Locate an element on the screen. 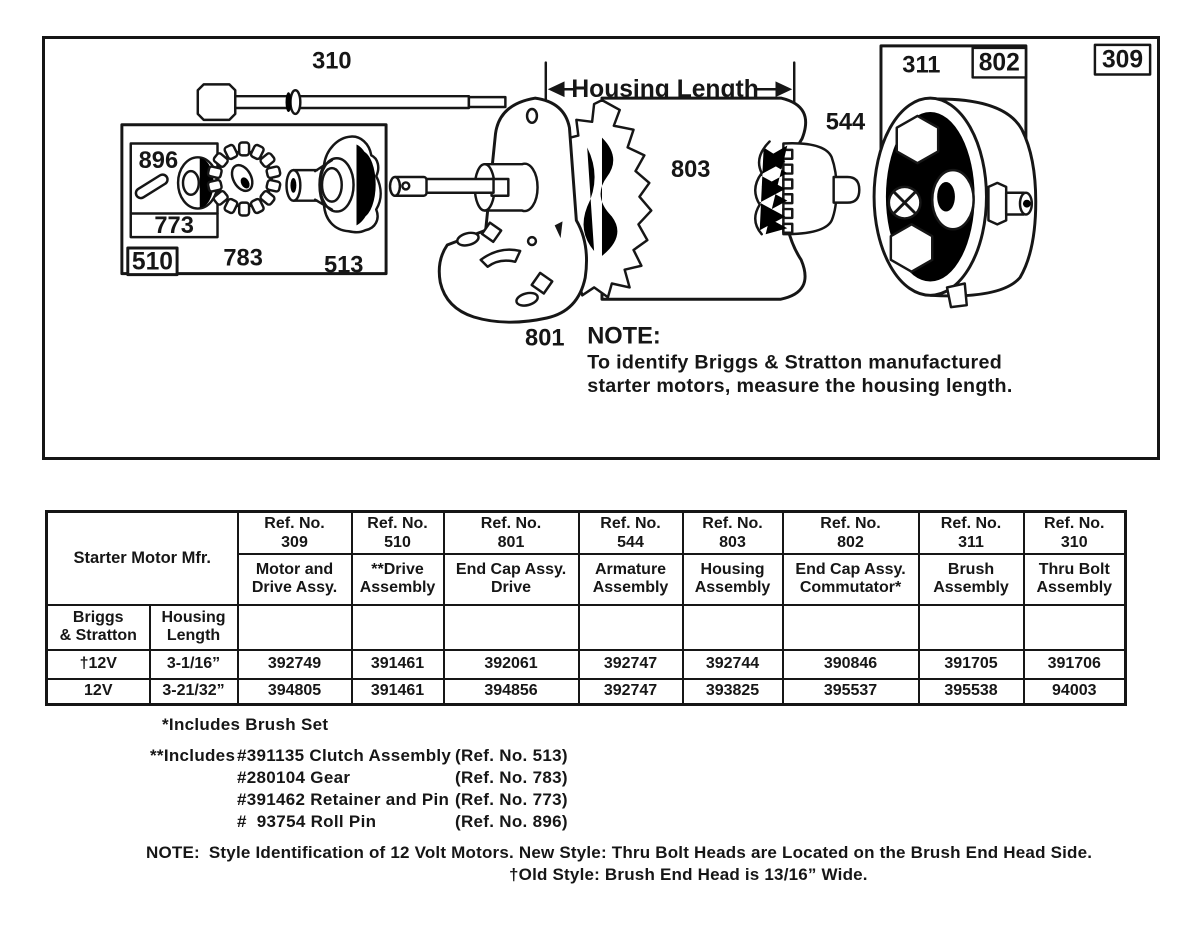 This screenshot has width=1200, height=943. subheader-housing-length: Housing Length is located at coordinates (193, 627).